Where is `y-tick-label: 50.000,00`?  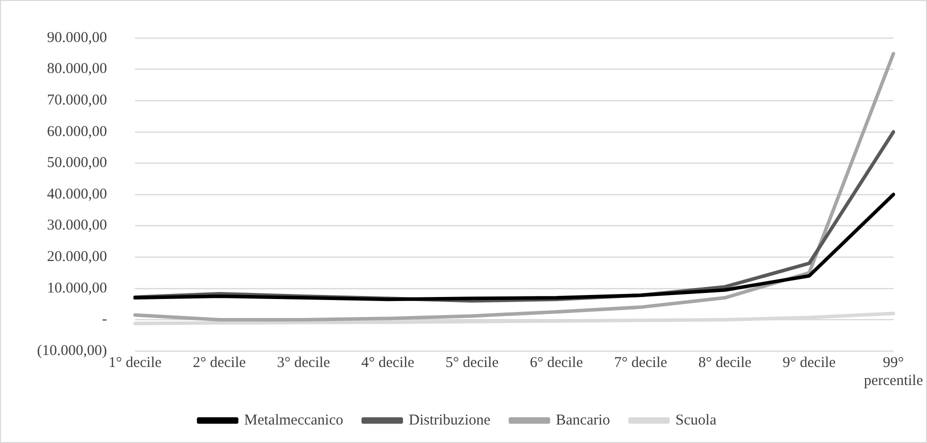
y-tick-label: 50.000,00 is located at coordinates (76, 163).